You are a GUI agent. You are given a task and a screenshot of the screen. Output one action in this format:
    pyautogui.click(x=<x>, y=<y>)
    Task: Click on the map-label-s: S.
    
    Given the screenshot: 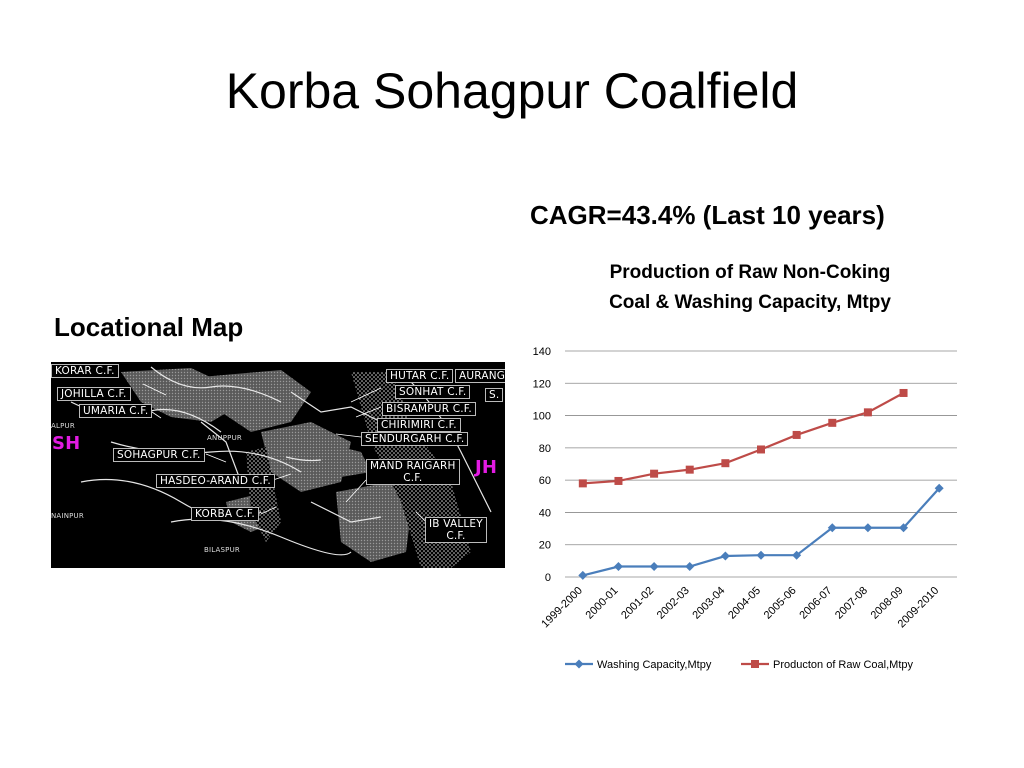 What is the action you would take?
    pyautogui.click(x=494, y=395)
    